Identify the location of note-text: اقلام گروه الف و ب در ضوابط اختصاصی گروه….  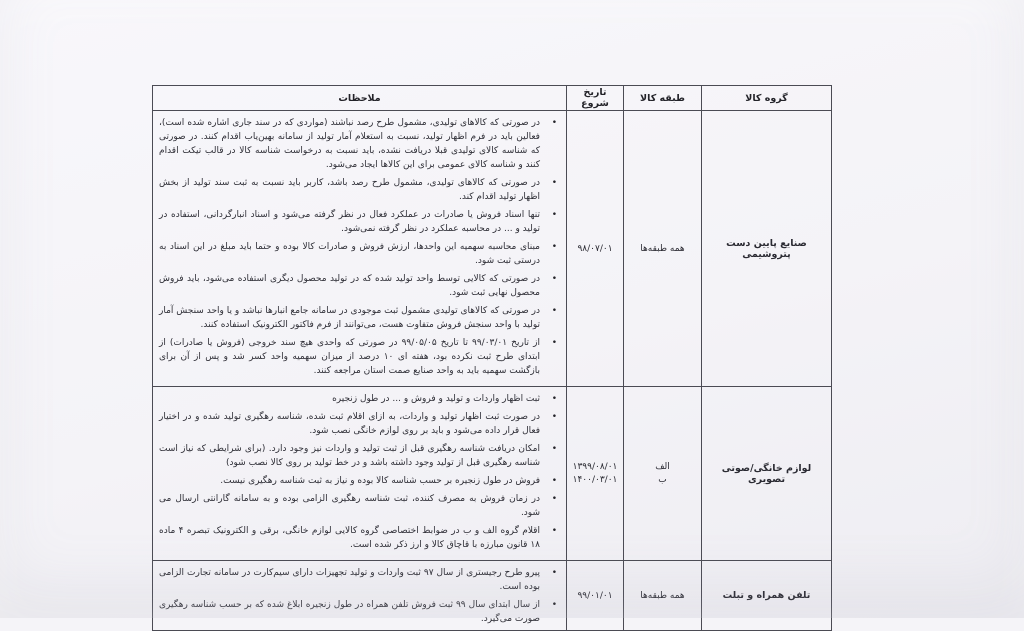
(349, 538).